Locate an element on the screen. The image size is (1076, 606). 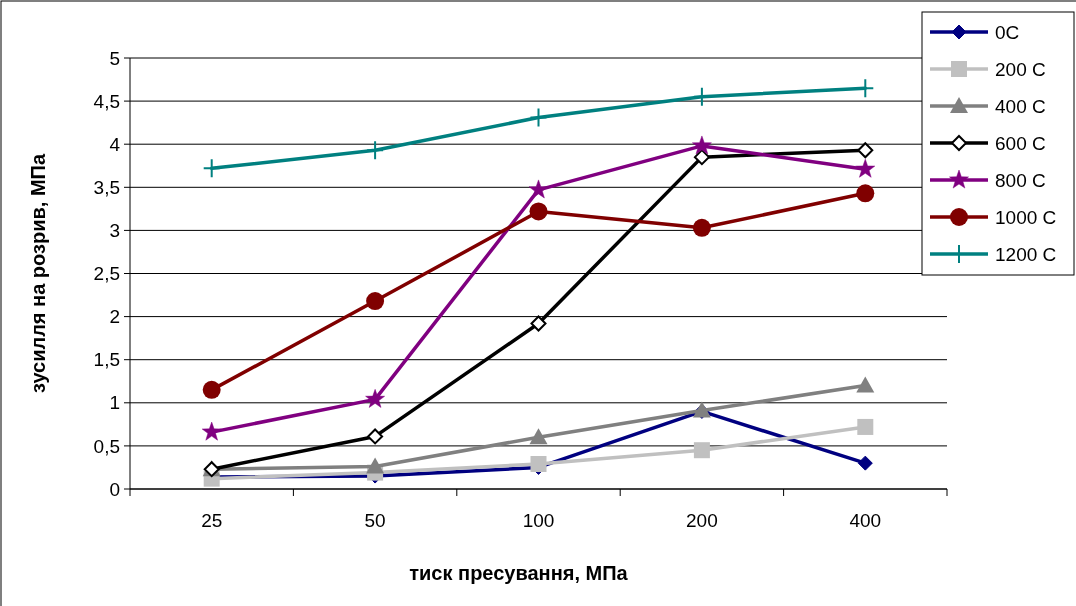
legend-label: 1200 C is located at coordinates (1026, 254).